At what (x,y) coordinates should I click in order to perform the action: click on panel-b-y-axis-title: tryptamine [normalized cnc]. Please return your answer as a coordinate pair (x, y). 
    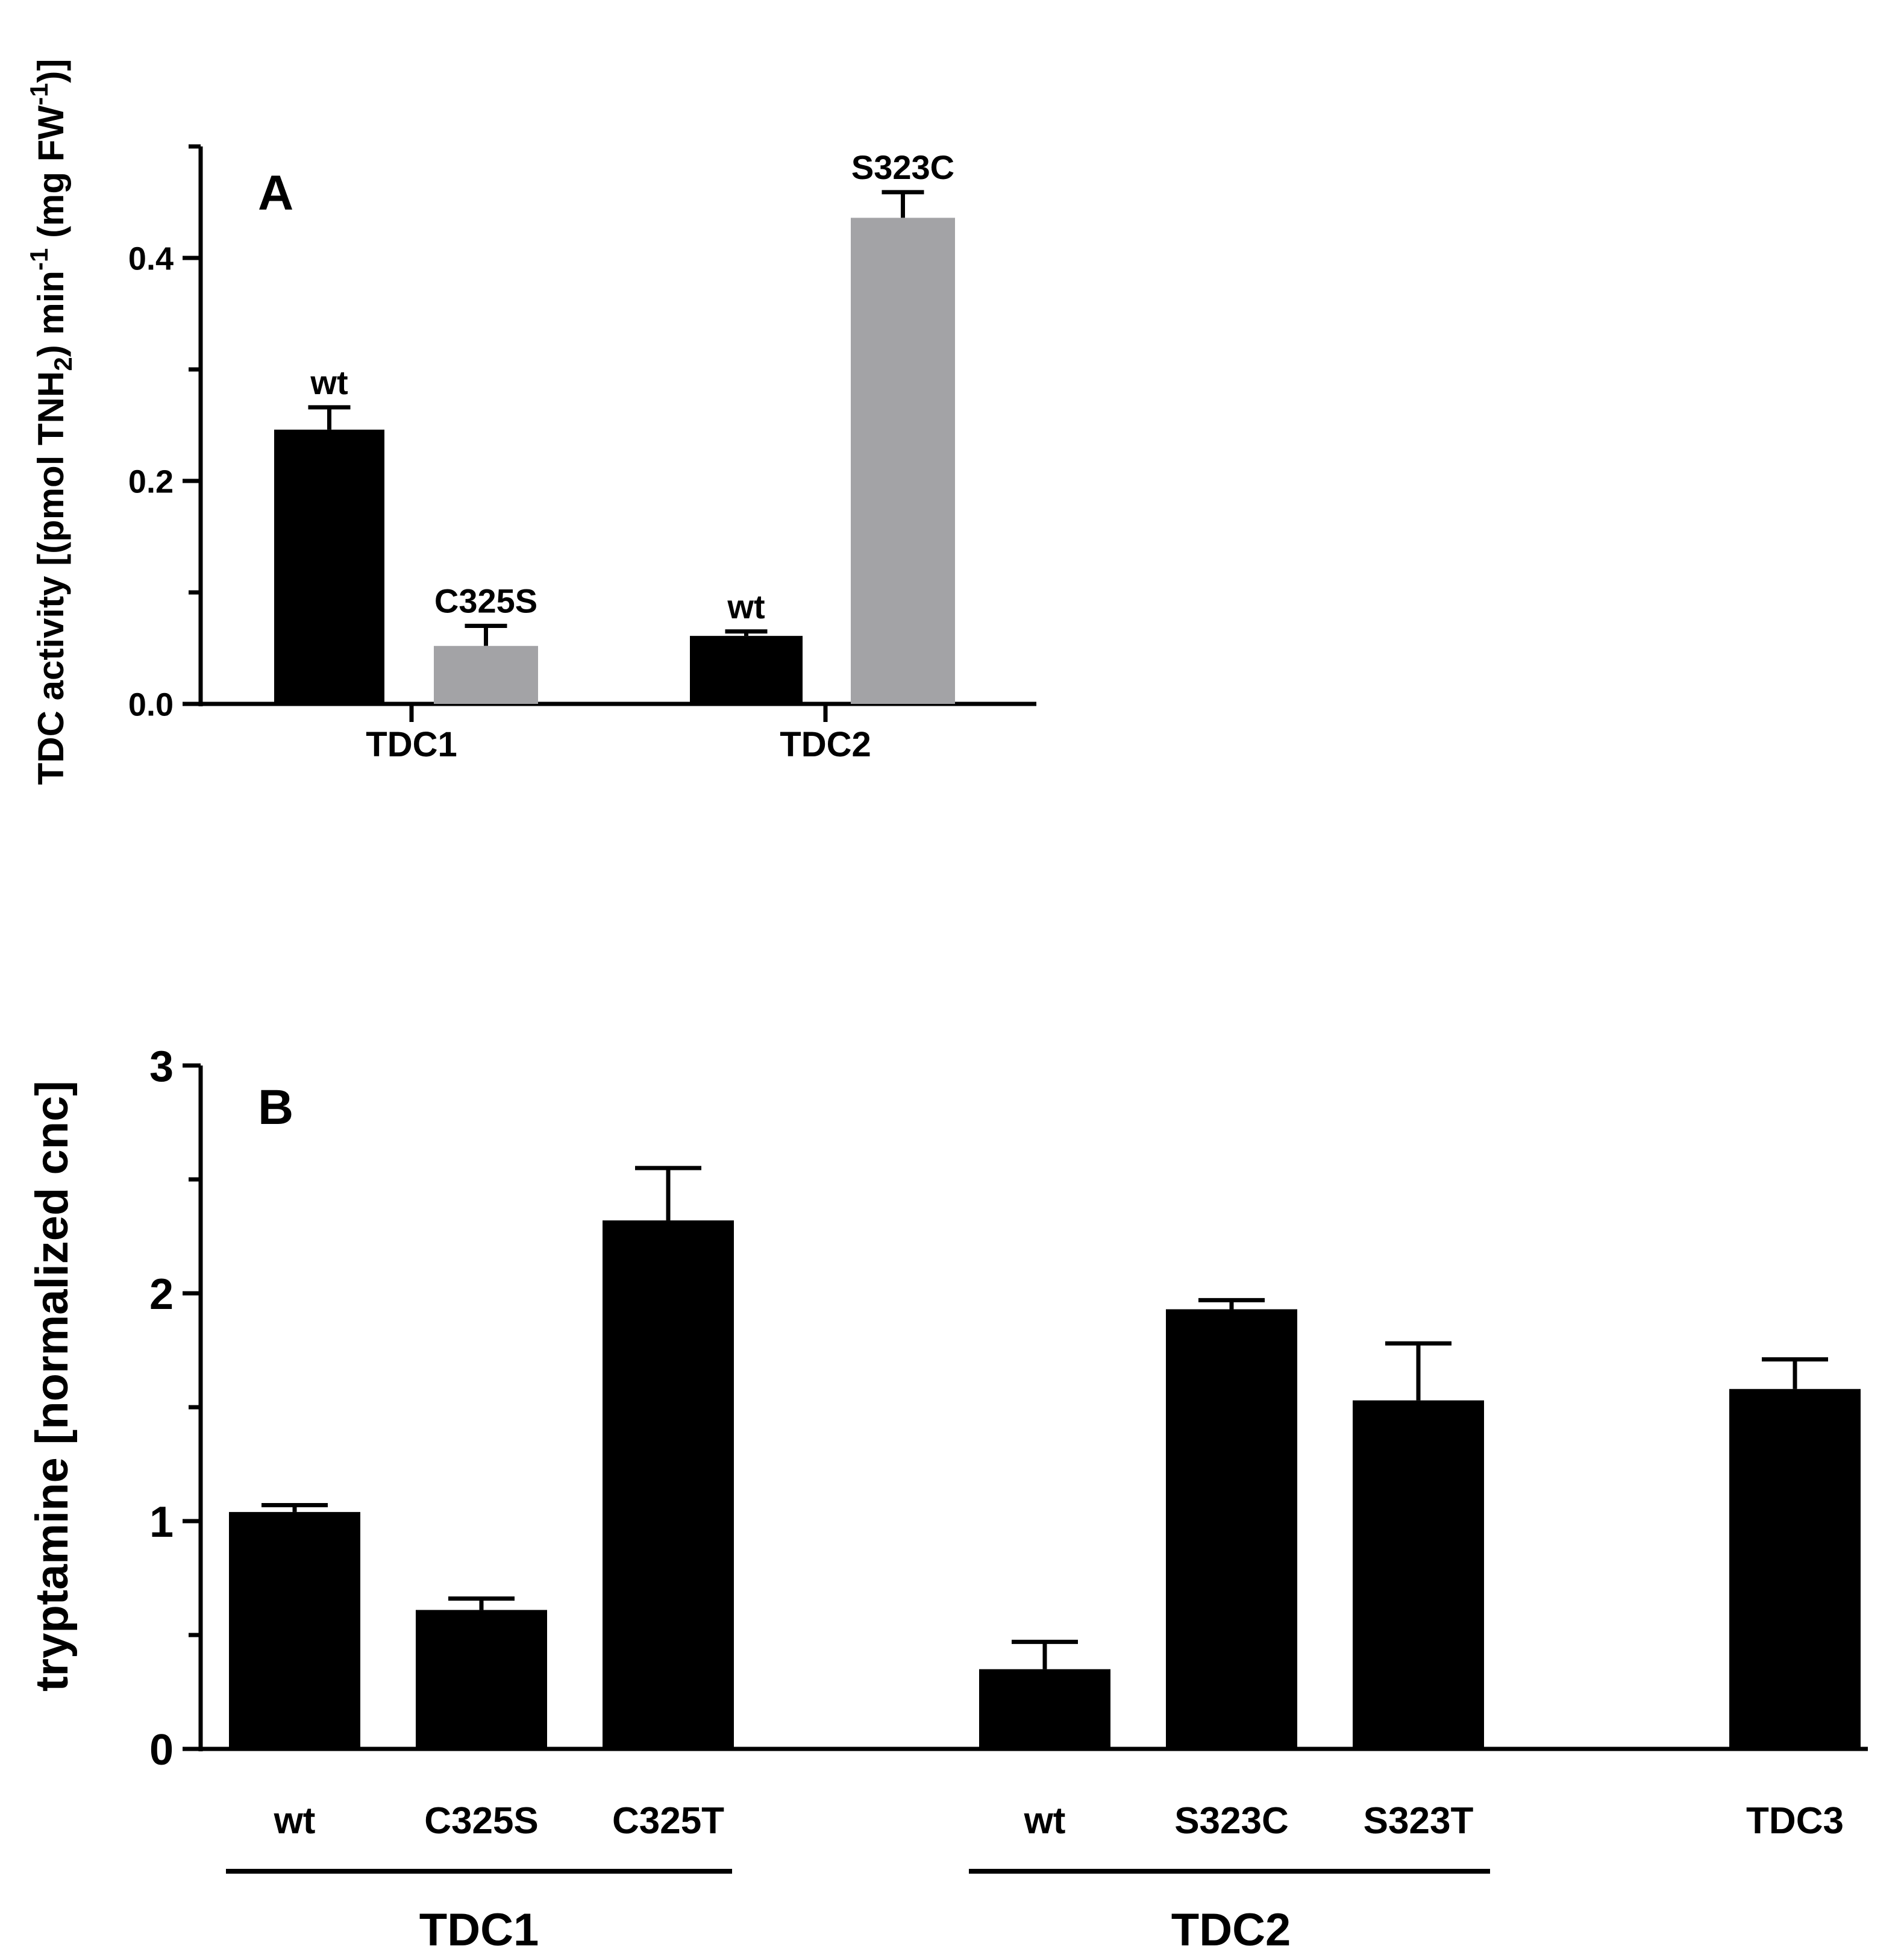
    Looking at the image, I should click on (53, 1387).